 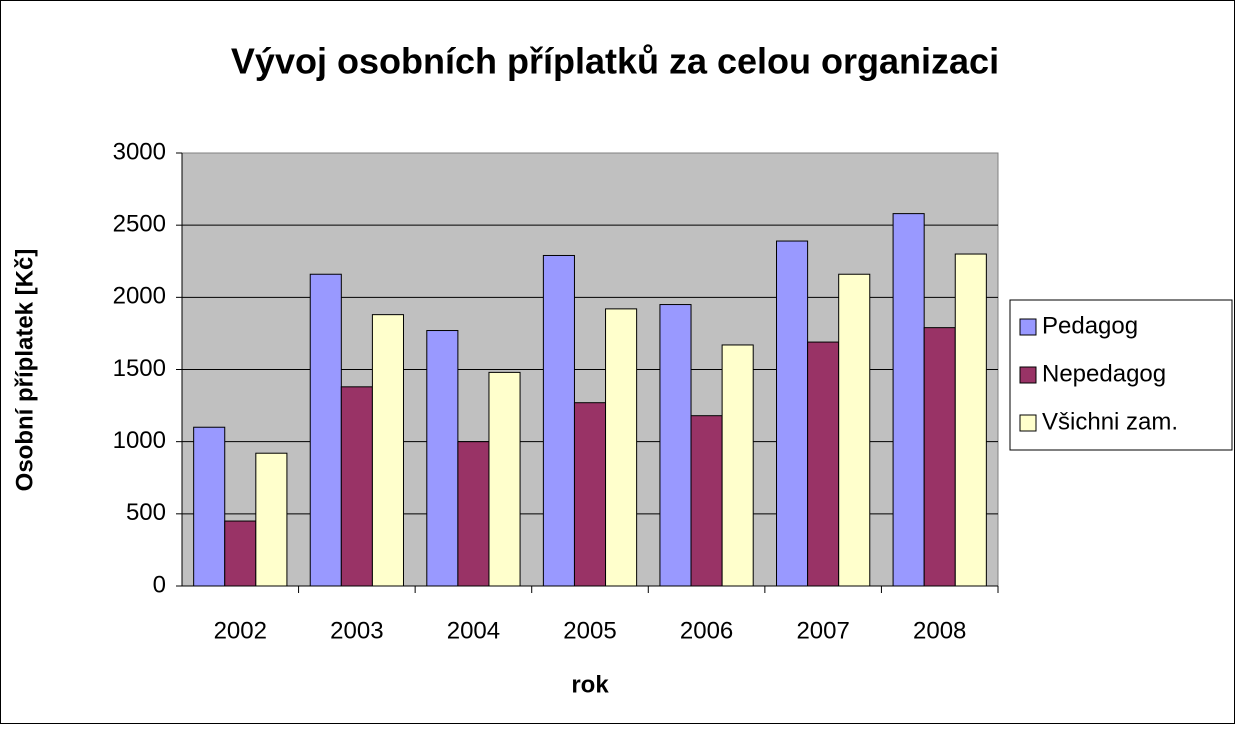 What do you see at coordinates (139, 151) in the screenshot?
I see `y-tick-label: 3000` at bounding box center [139, 151].